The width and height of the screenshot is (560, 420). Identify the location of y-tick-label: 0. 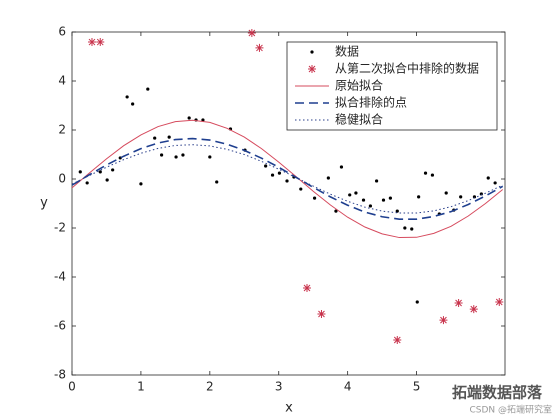
(62, 179).